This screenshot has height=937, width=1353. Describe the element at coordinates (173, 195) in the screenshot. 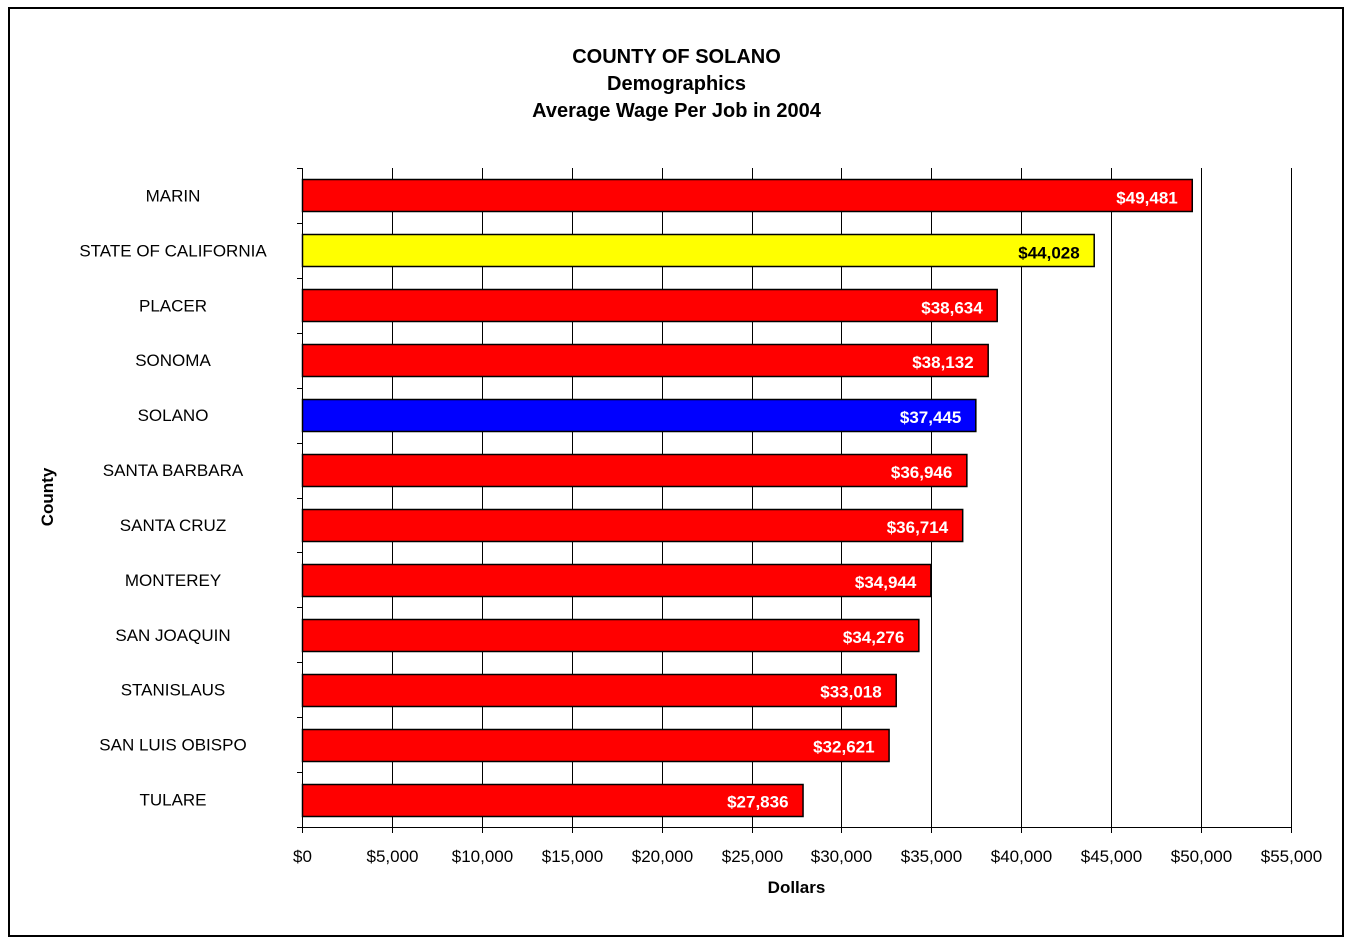

I see `category-label: MARIN` at that location.